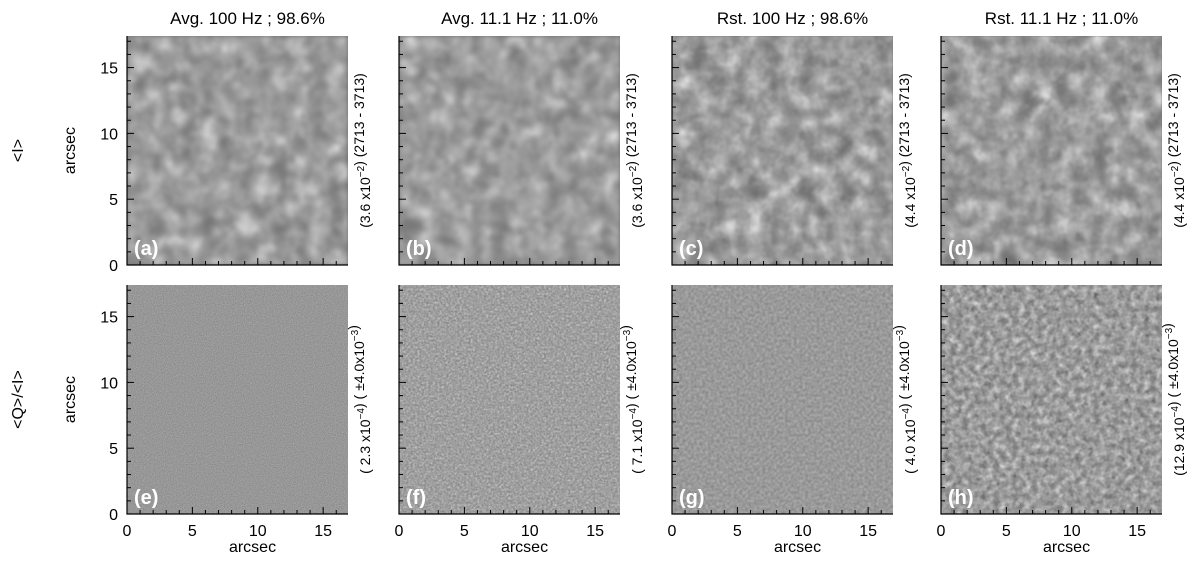 The image size is (1200, 568). I want to click on polarization-annotation: (12.9 x10−4) ( ±4.0x10−3), so click(1173, 399).